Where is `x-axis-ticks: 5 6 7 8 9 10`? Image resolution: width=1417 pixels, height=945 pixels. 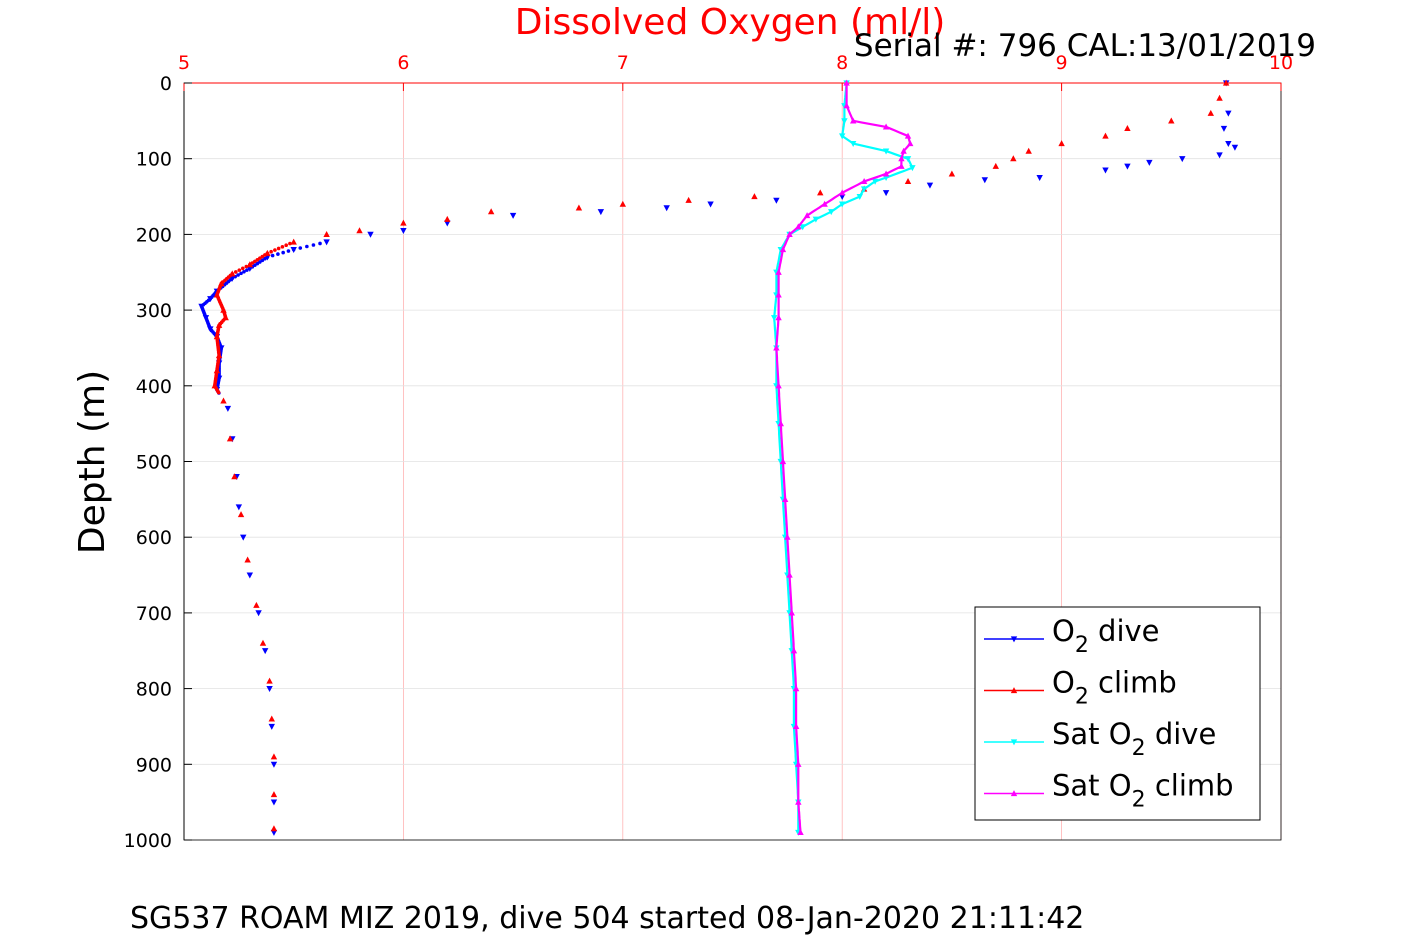 x-axis-ticks: 5 6 7 8 9 10 is located at coordinates (735, 71).